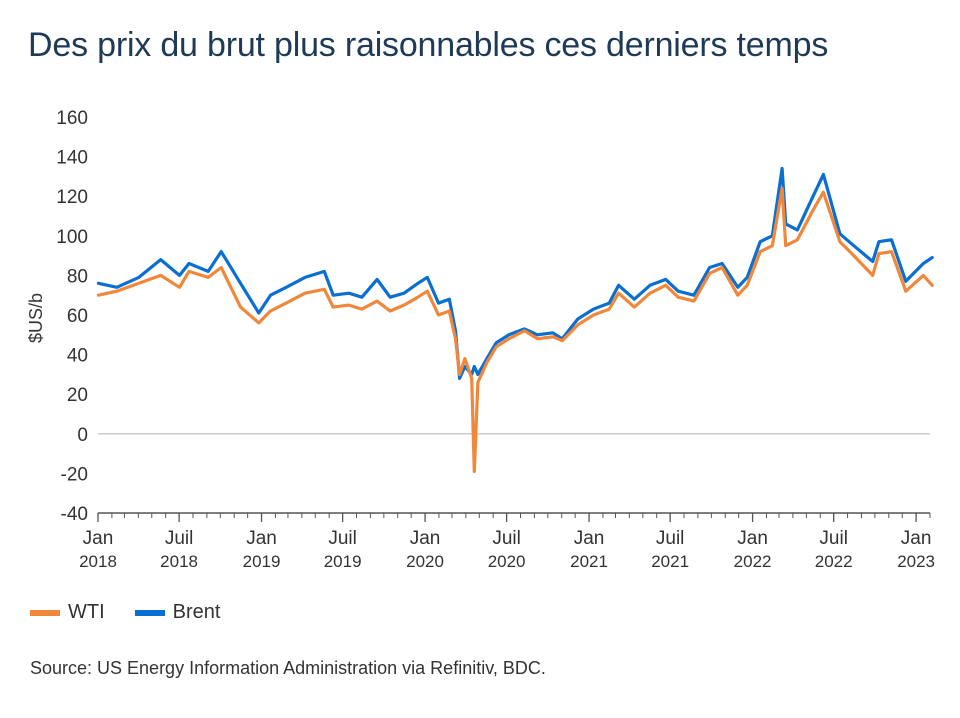  What do you see at coordinates (72, 158) in the screenshot?
I see `y-tick-label: 140` at bounding box center [72, 158].